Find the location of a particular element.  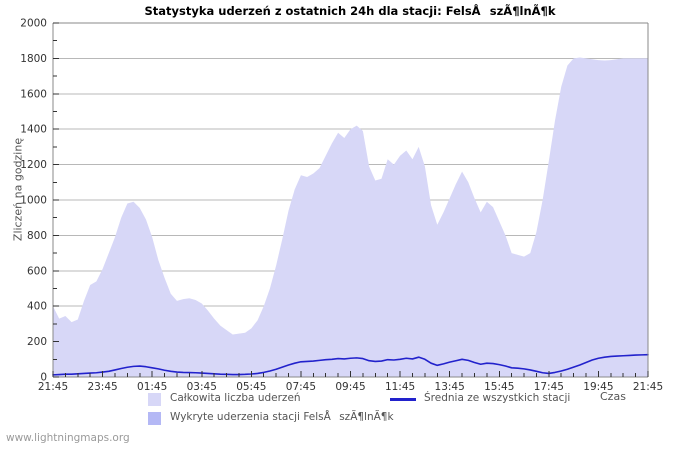

svg-text: 1600 is located at coordinates (33, 94).